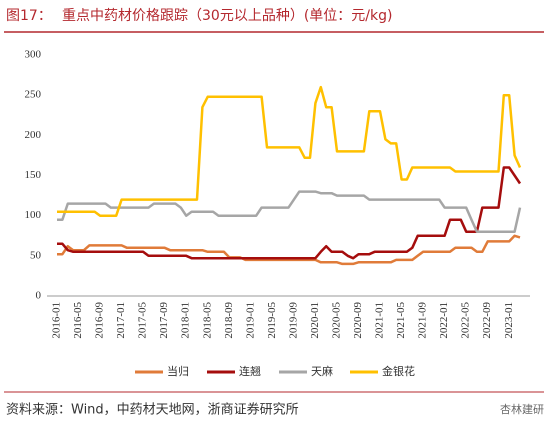  What do you see at coordinates (487, 320) in the screenshot?
I see `x-tick-label: 2022-09` at bounding box center [487, 320].